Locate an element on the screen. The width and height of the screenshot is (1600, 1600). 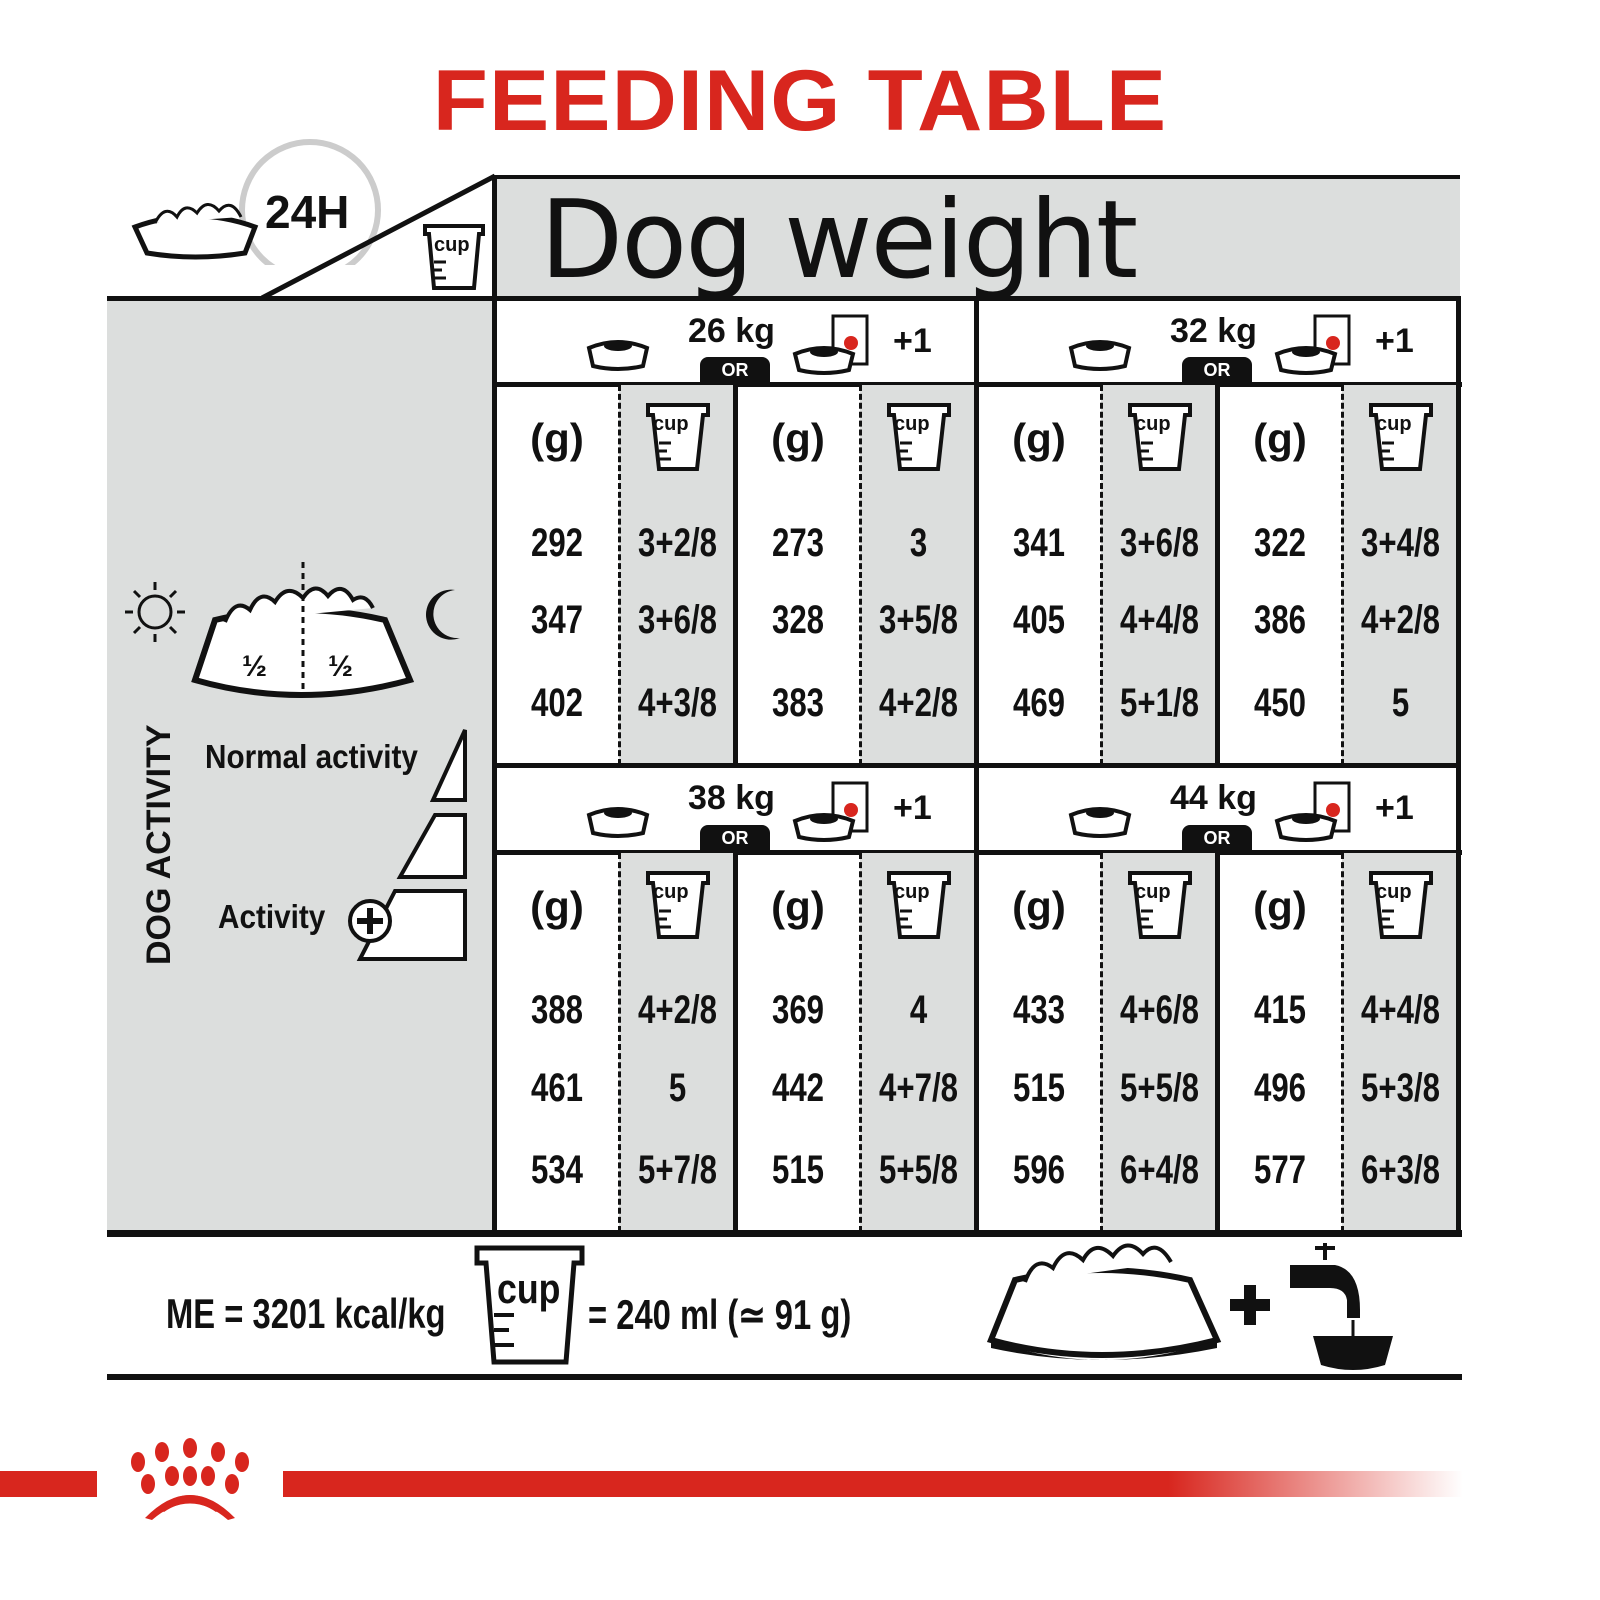
cups-value: 4+6/8 is located at coordinates (1159, 1010).